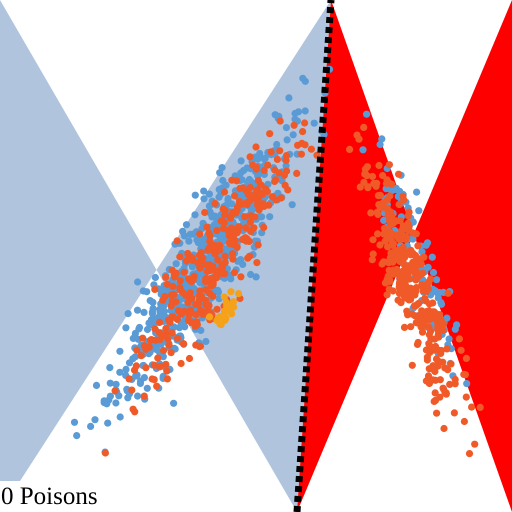 The width and height of the screenshot is (512, 512). What do you see at coordinates (314, 256) in the screenshot?
I see `decision-boundary` at bounding box center [314, 256].